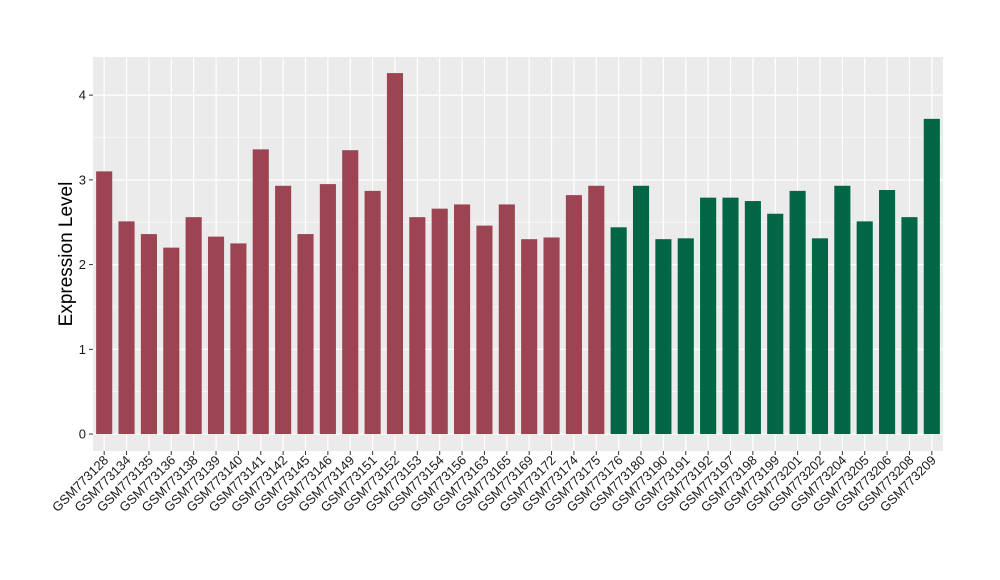 This screenshot has height=580, width=1000. Describe the element at coordinates (193, 326) in the screenshot. I see `bar-GSM773138` at that location.